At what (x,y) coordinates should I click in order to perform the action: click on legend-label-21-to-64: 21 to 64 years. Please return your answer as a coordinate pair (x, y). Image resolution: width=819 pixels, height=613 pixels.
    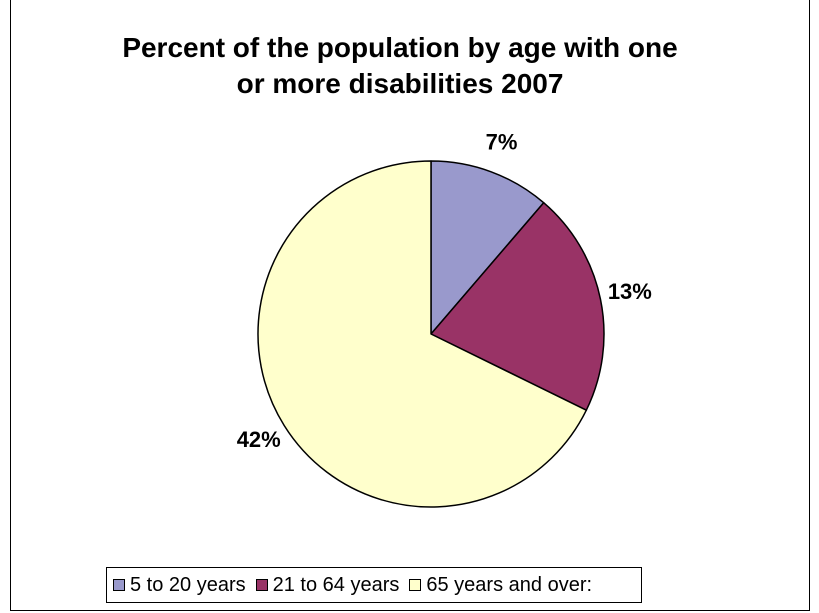
    Looking at the image, I should click on (336, 584).